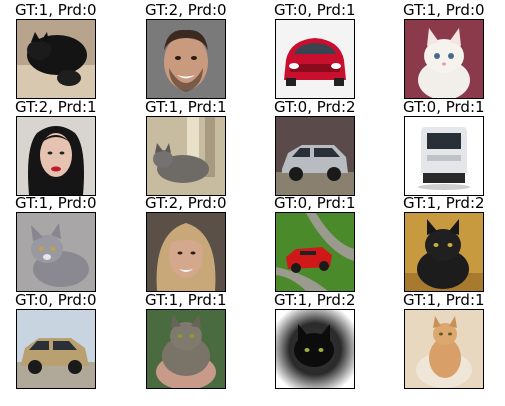 The image size is (505, 406). Describe the element at coordinates (444, 156) in the screenshot. I see `white-van-image` at that location.